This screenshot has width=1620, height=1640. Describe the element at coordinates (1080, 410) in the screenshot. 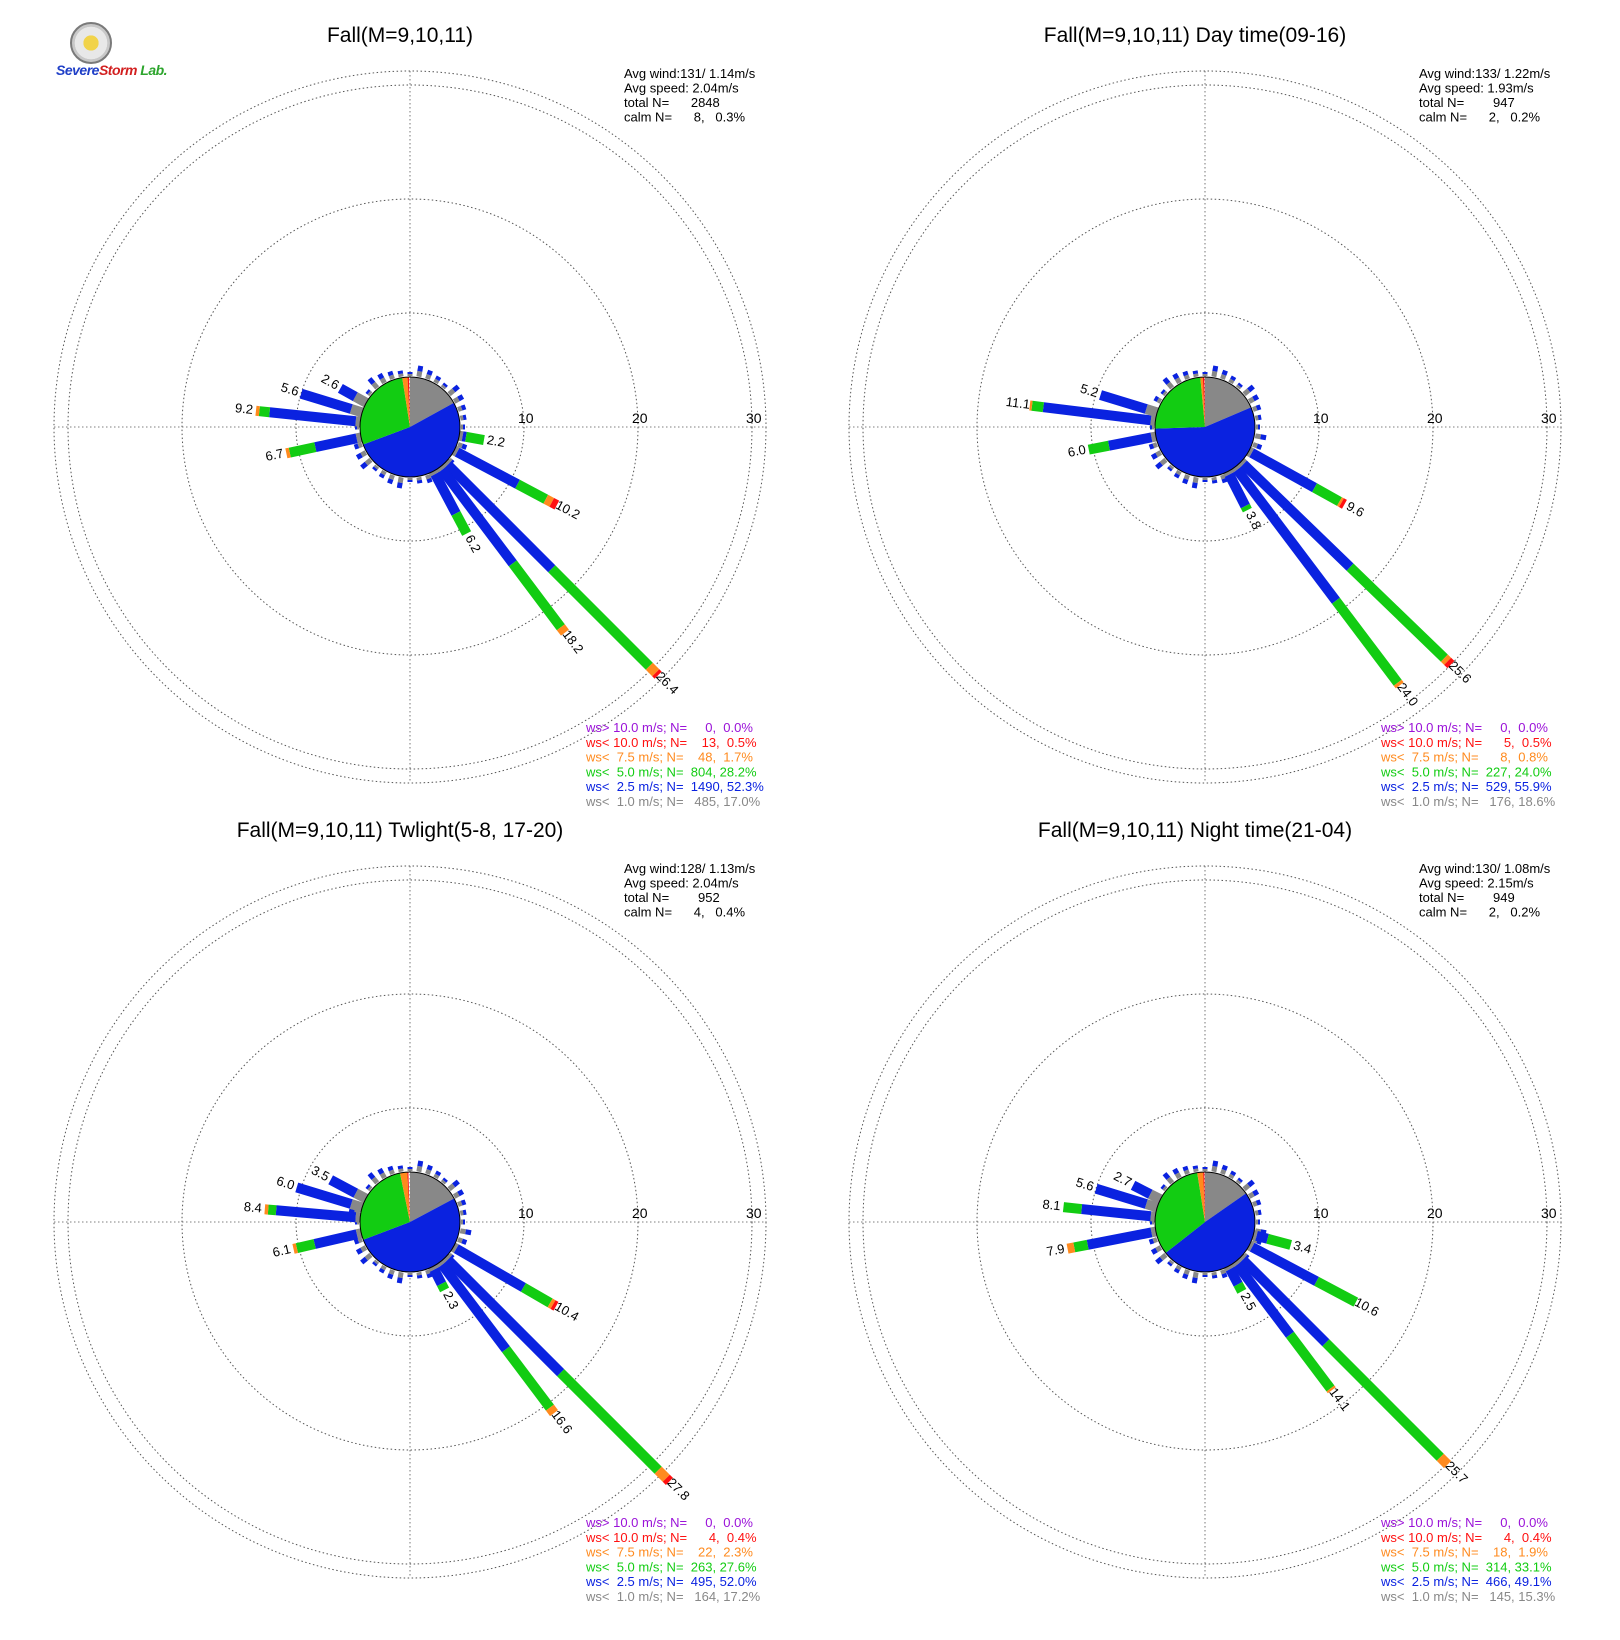

I see `petal: 11.1` at that location.